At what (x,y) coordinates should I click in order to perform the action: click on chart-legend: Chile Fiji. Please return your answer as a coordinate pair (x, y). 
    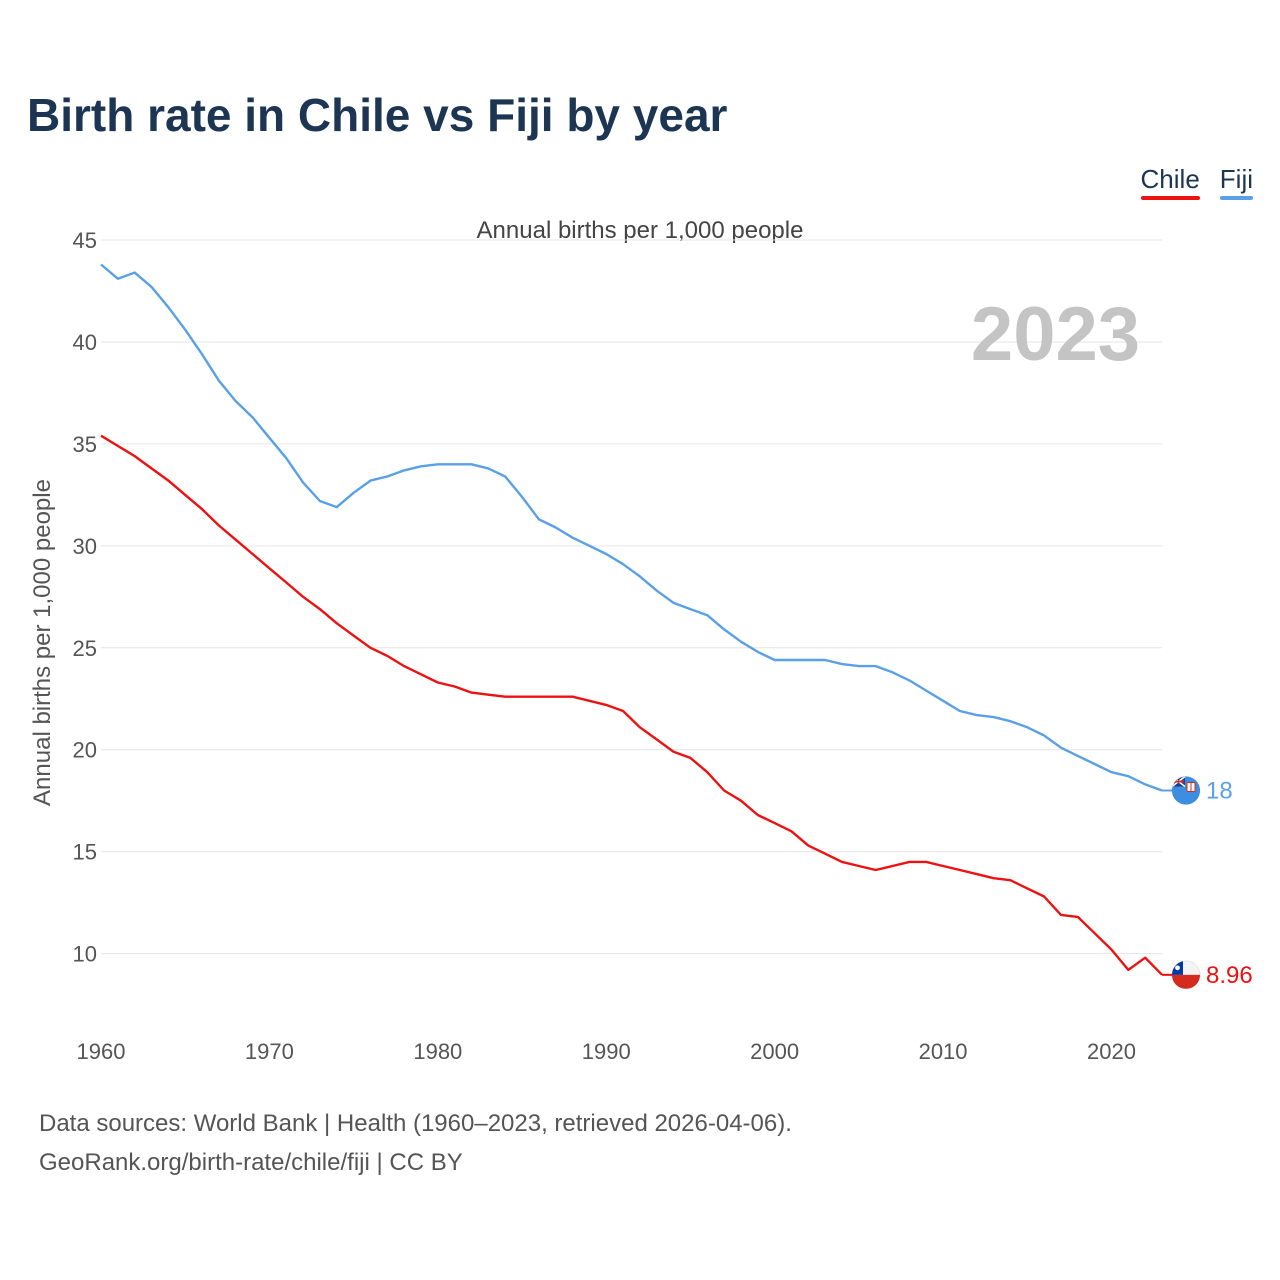
    Looking at the image, I should click on (1196, 182).